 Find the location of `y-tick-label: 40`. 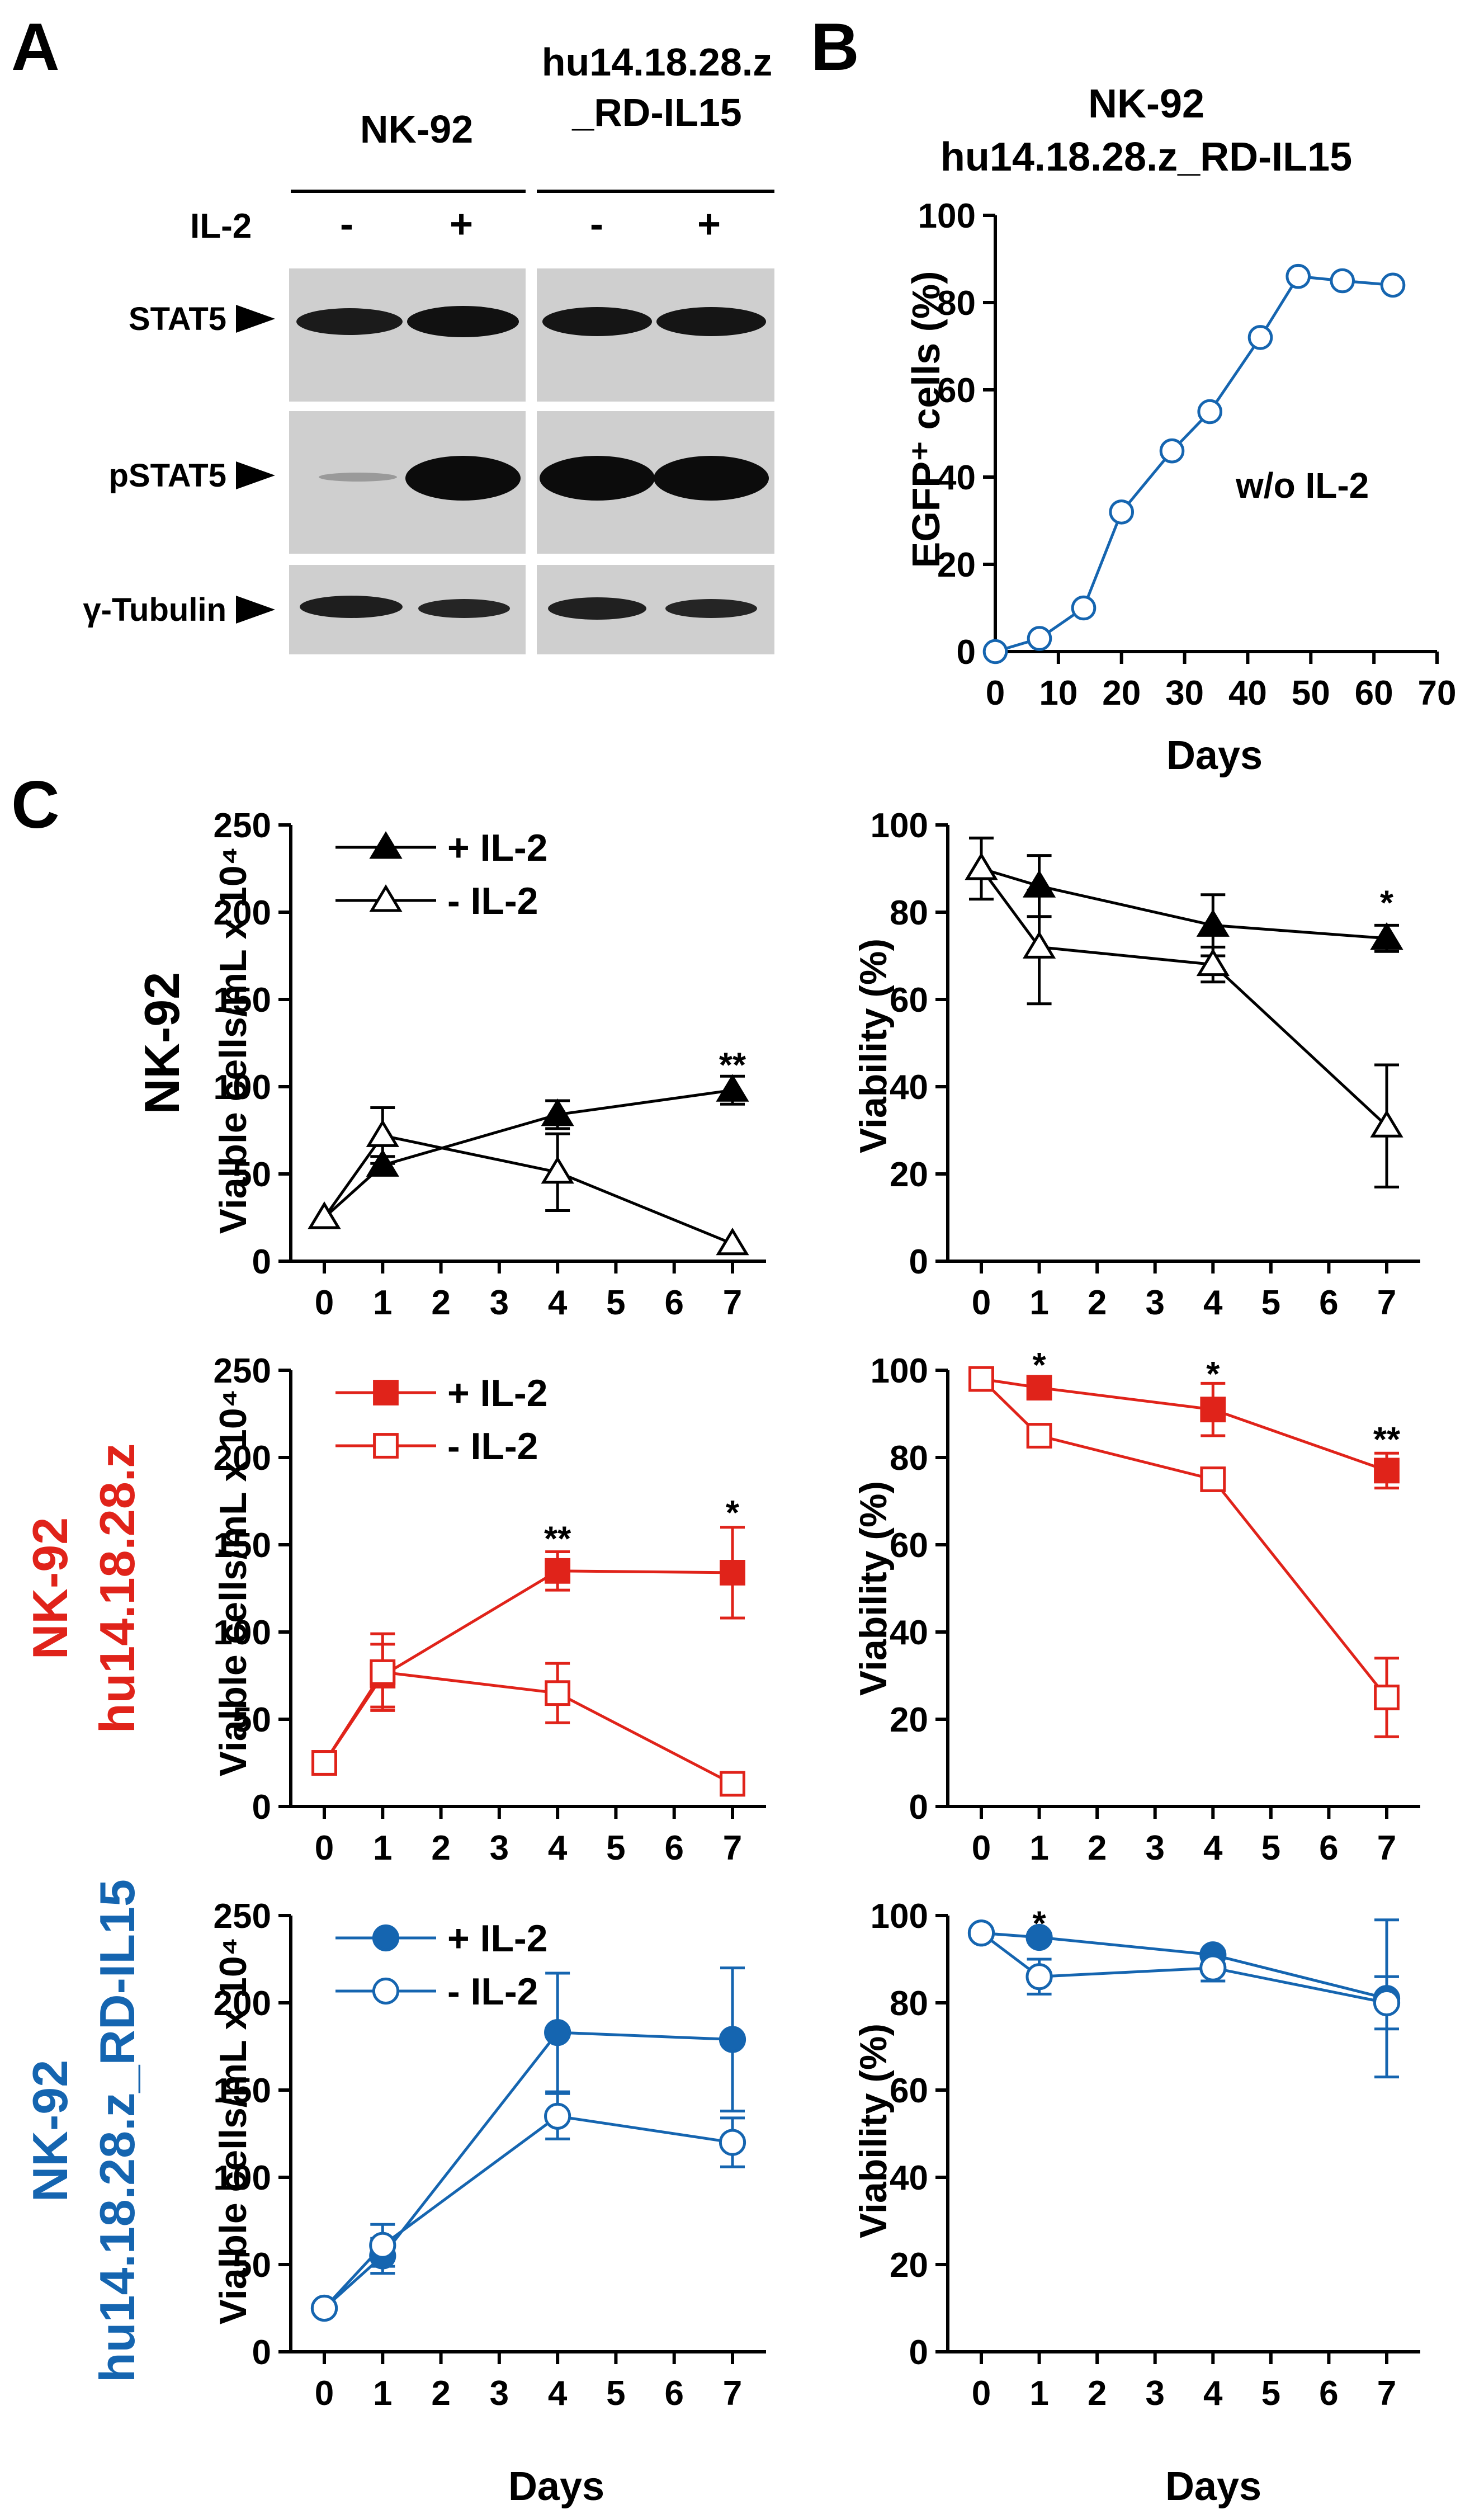

y-tick-label: 40 is located at coordinates (909, 1087).